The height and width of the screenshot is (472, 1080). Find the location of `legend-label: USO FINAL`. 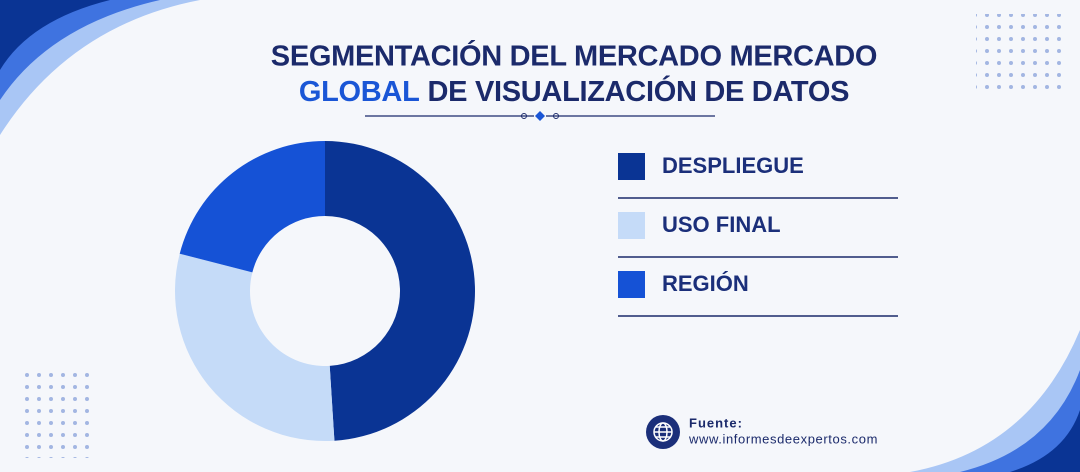

legend-label: USO FINAL is located at coordinates (721, 224).